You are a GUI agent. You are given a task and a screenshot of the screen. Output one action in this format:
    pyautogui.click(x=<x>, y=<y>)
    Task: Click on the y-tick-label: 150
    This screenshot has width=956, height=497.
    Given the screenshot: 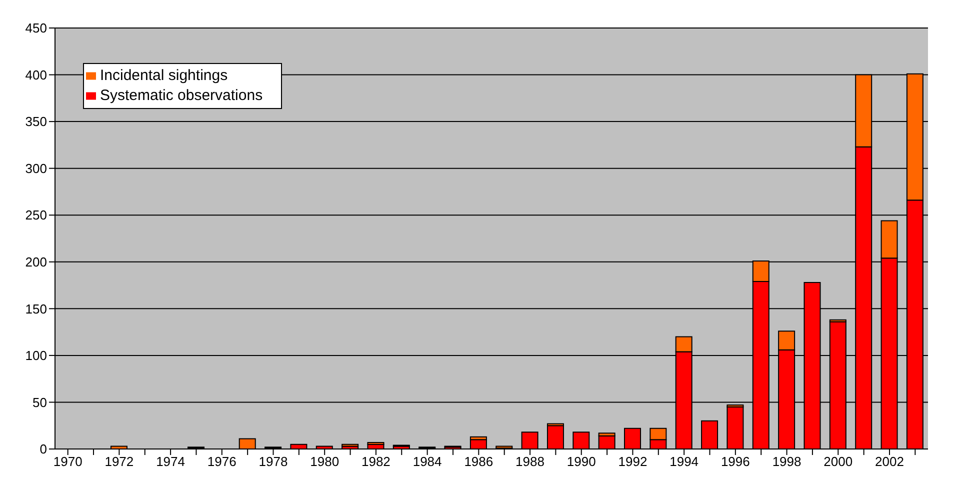 What is the action you would take?
    pyautogui.click(x=36, y=308)
    